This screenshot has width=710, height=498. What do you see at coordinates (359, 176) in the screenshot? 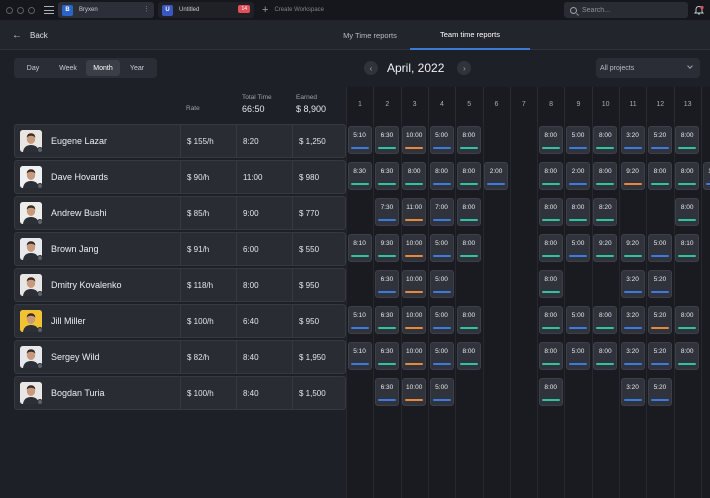
I see `time-entry: 8:30` at bounding box center [359, 176].